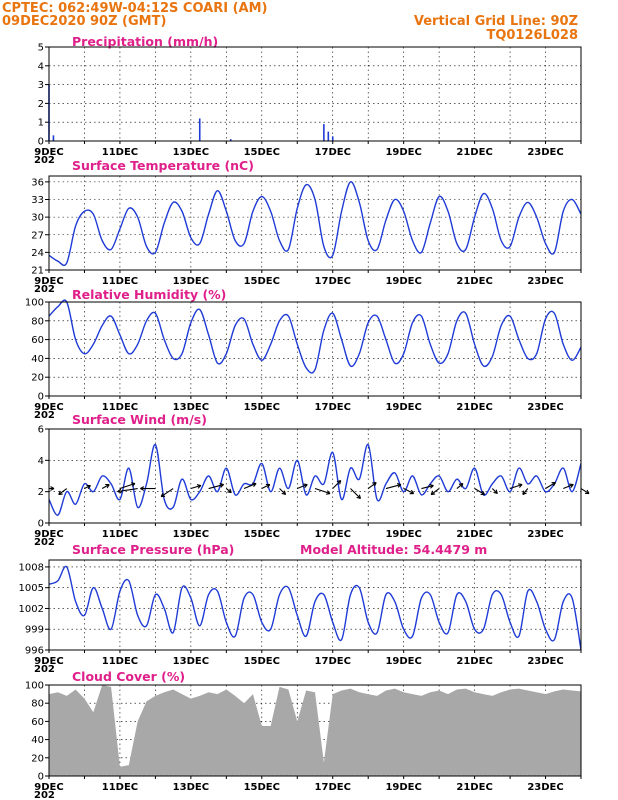 The image size is (618, 800). Describe the element at coordinates (31, 567) in the screenshot. I see `y-tick-label: 1008` at that location.